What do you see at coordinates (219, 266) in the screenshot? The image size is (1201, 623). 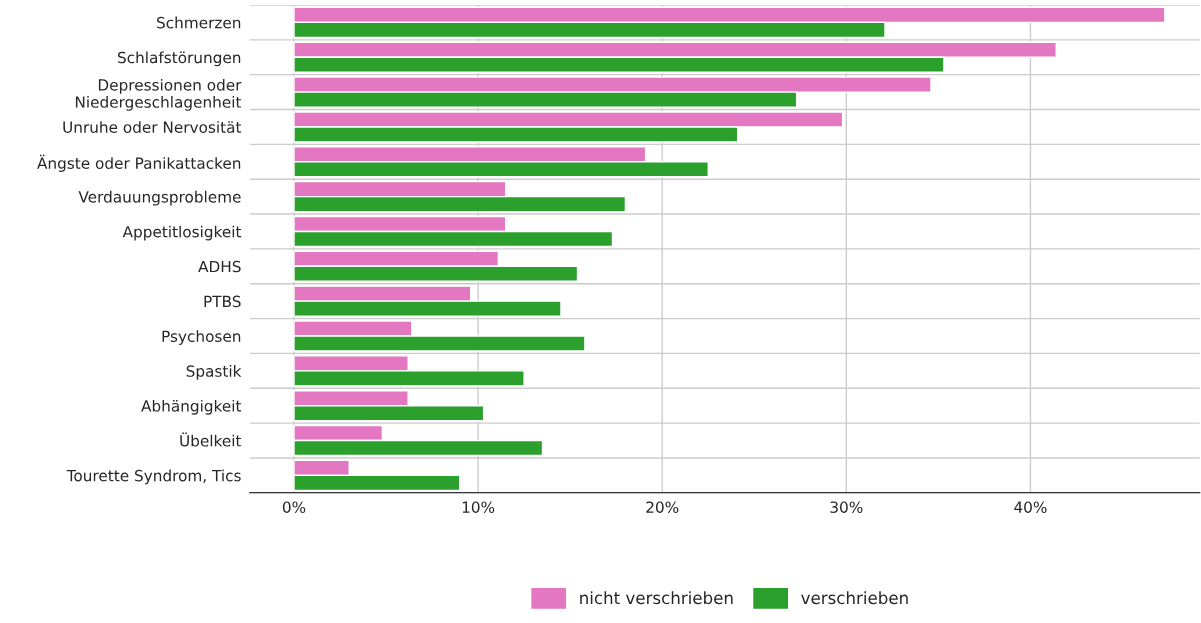 I see `y-tick-label: ADHS` at bounding box center [219, 266].